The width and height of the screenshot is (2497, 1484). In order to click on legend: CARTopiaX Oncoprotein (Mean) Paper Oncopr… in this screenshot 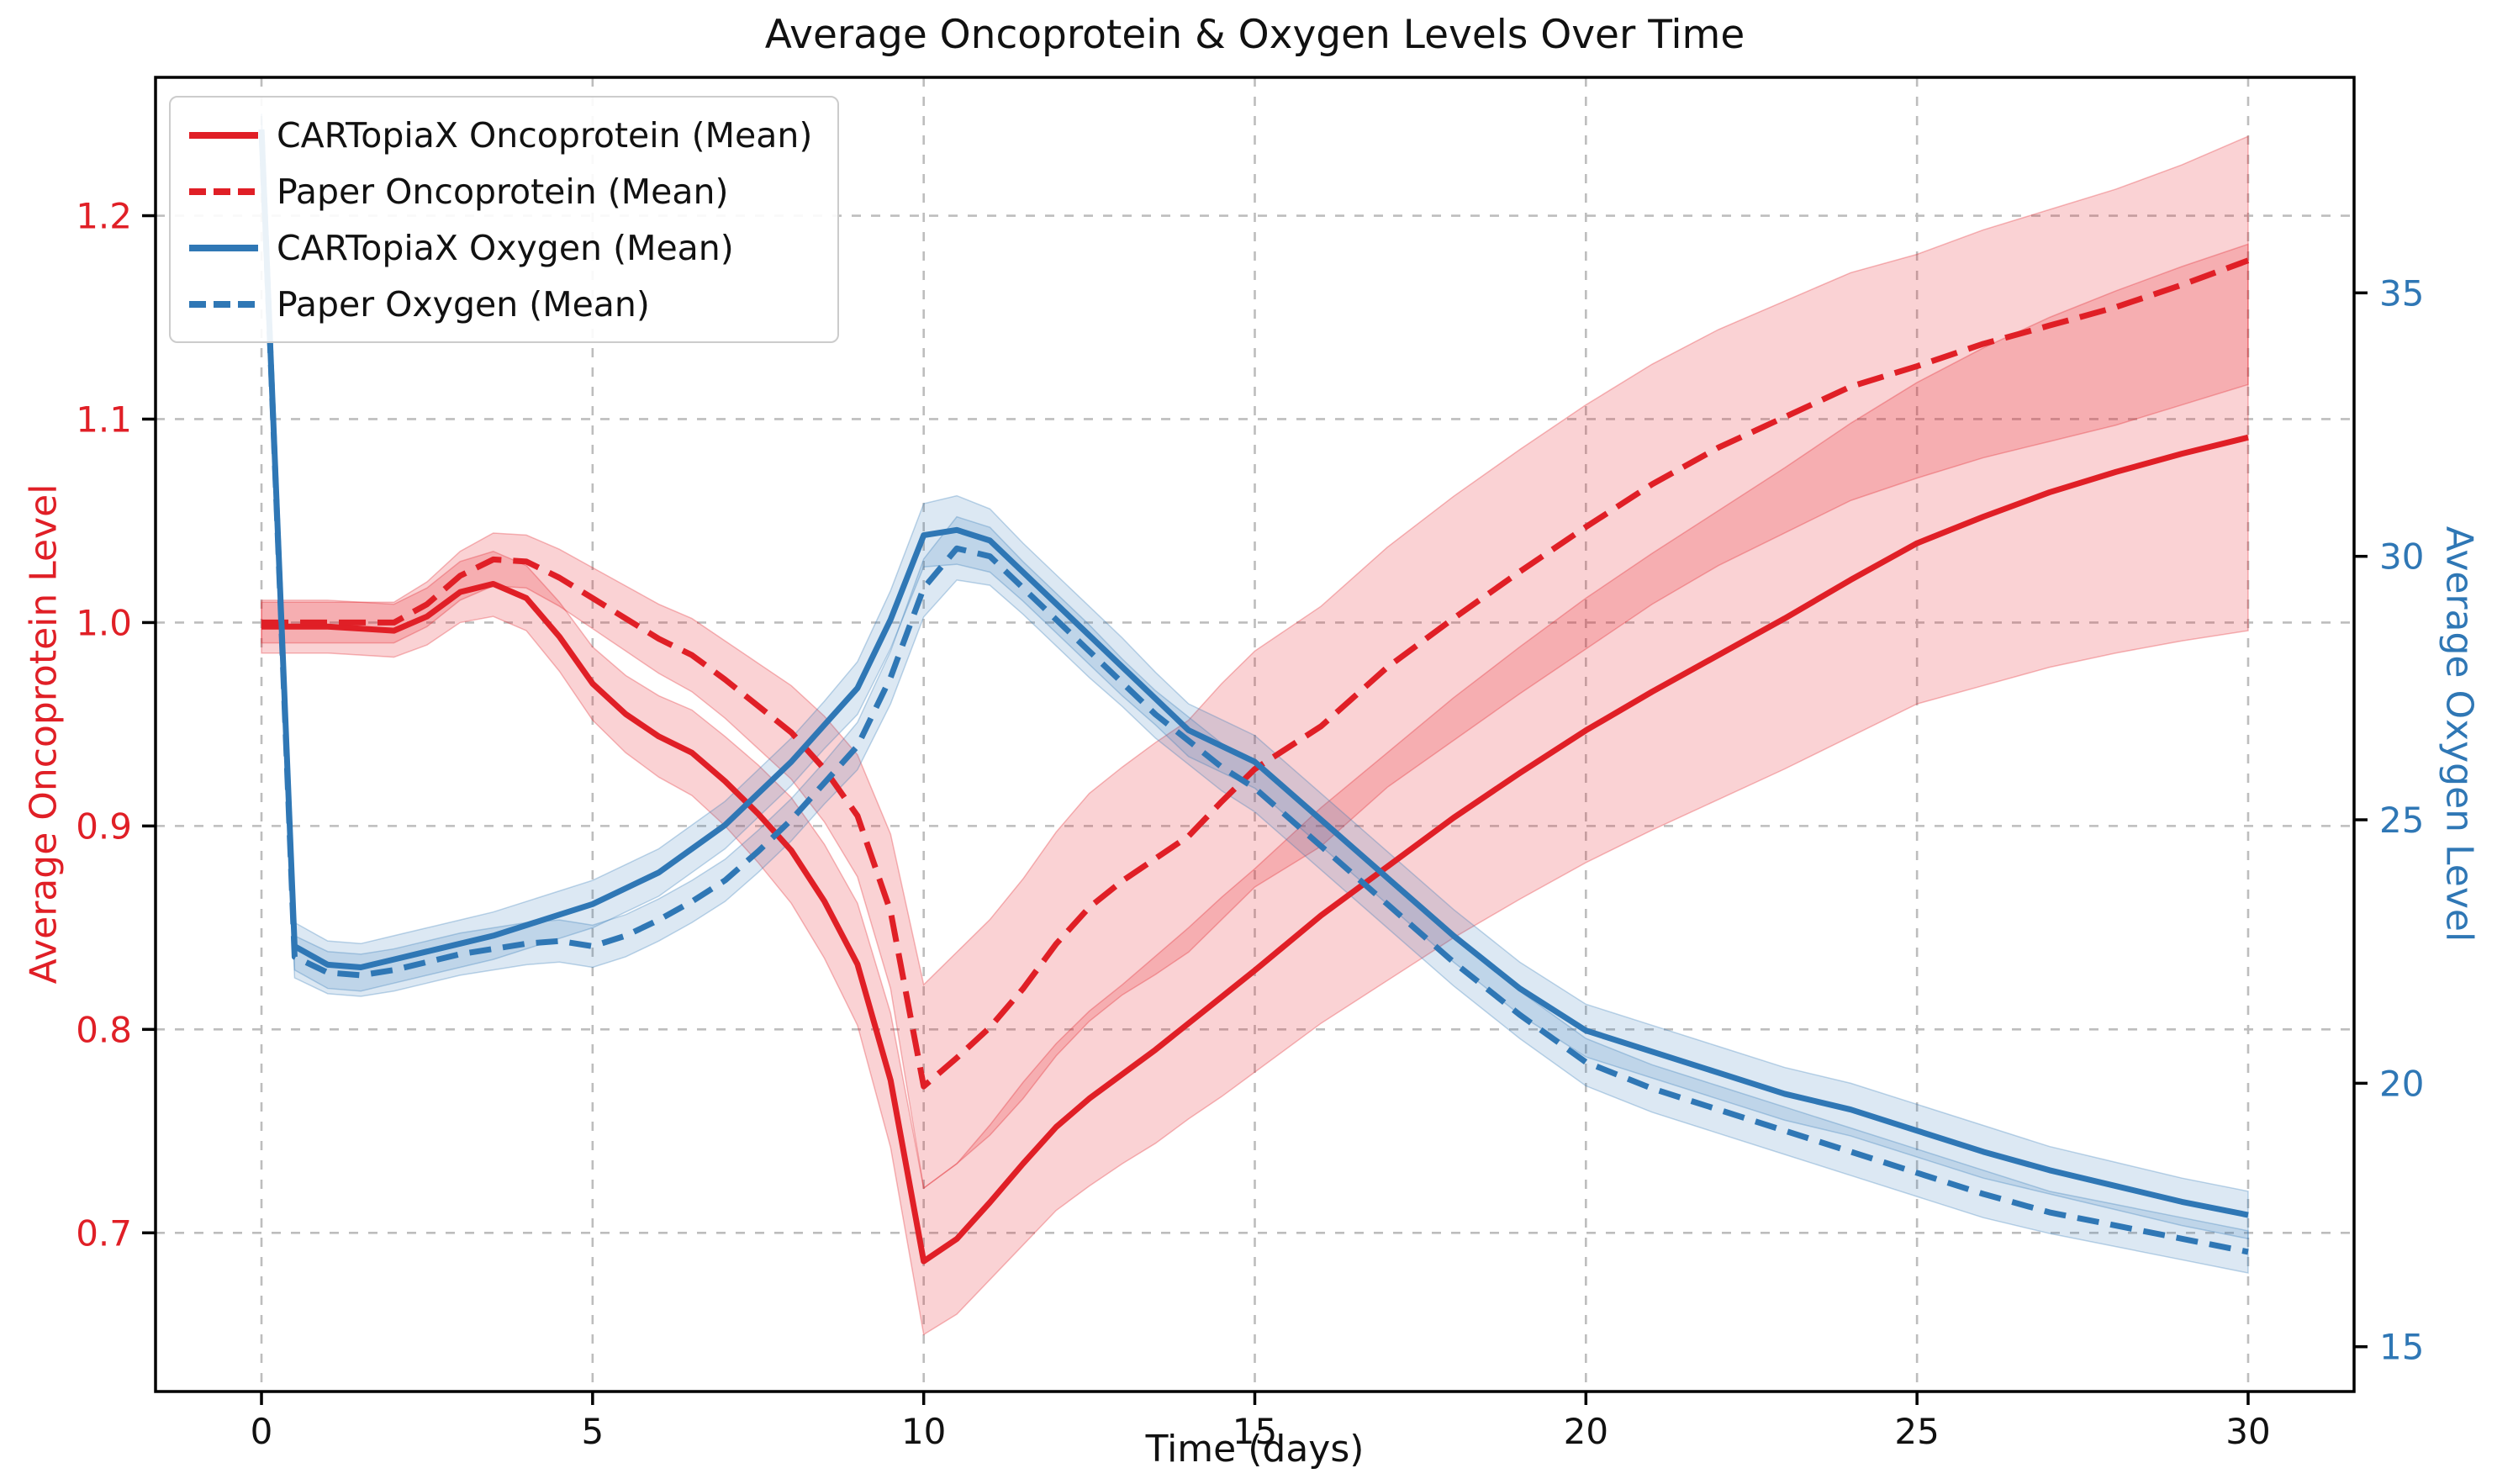, I will do `click(504, 220)`.